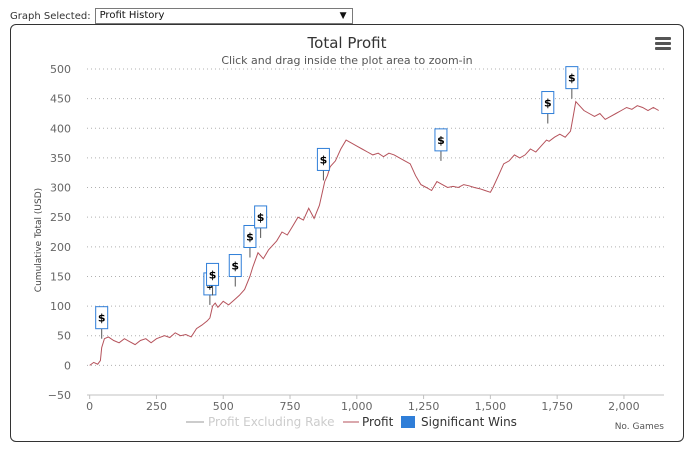 The height and width of the screenshot is (452, 694). I want to click on x-tick-label: 750, so click(290, 406).